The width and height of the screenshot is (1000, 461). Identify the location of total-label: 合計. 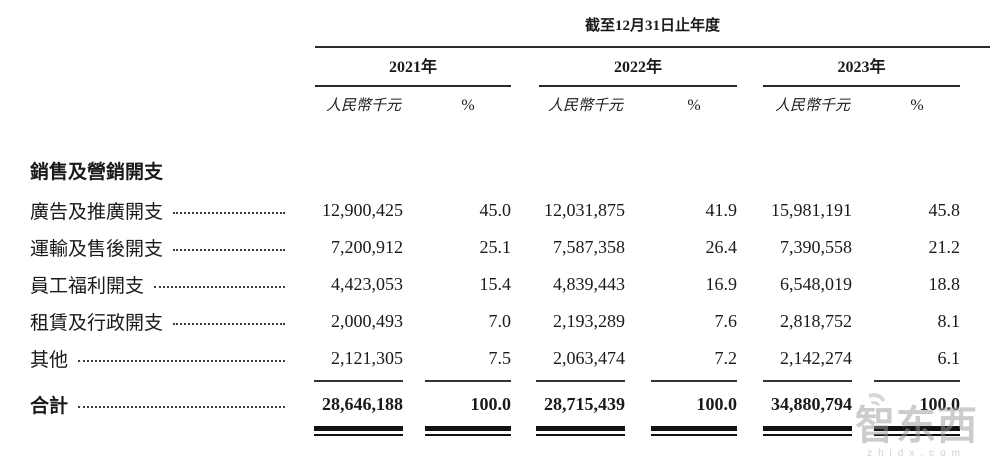
(49, 406).